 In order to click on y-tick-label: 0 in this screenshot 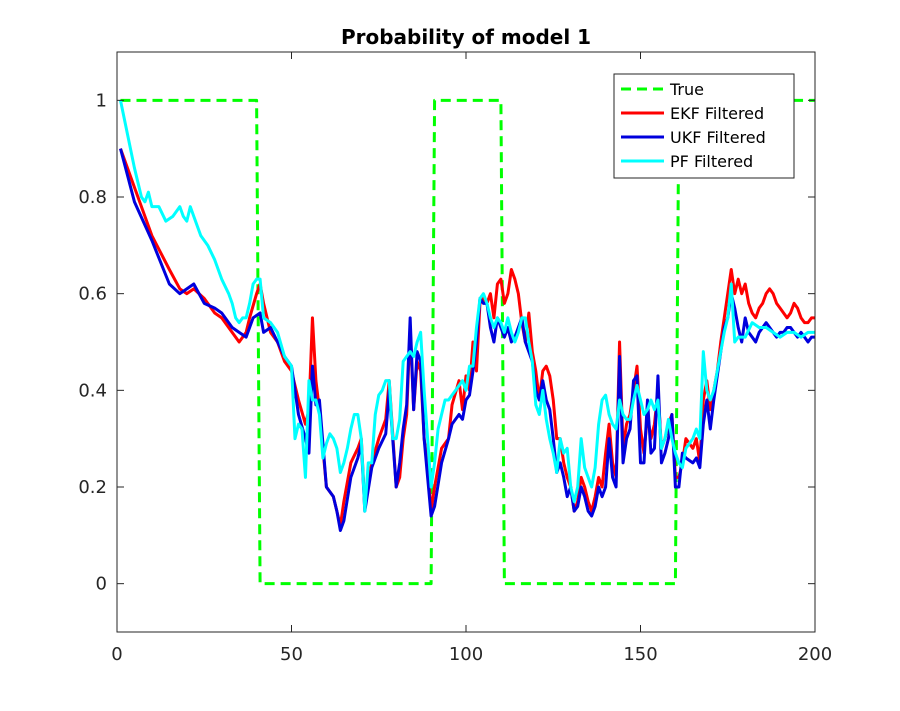, I will do `click(101, 584)`.